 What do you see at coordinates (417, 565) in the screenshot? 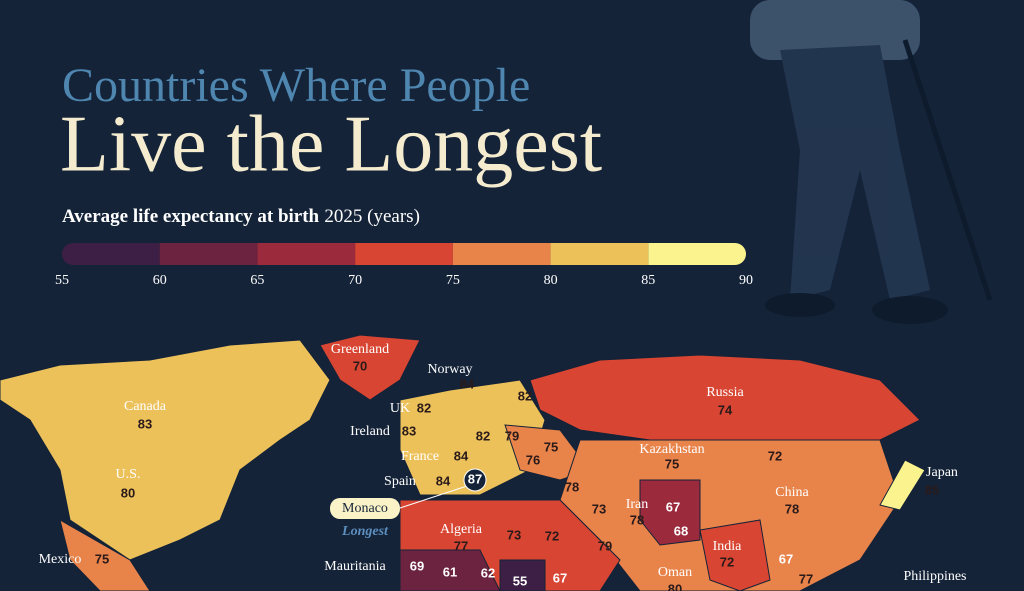
I see `country-value: 69` at bounding box center [417, 565].